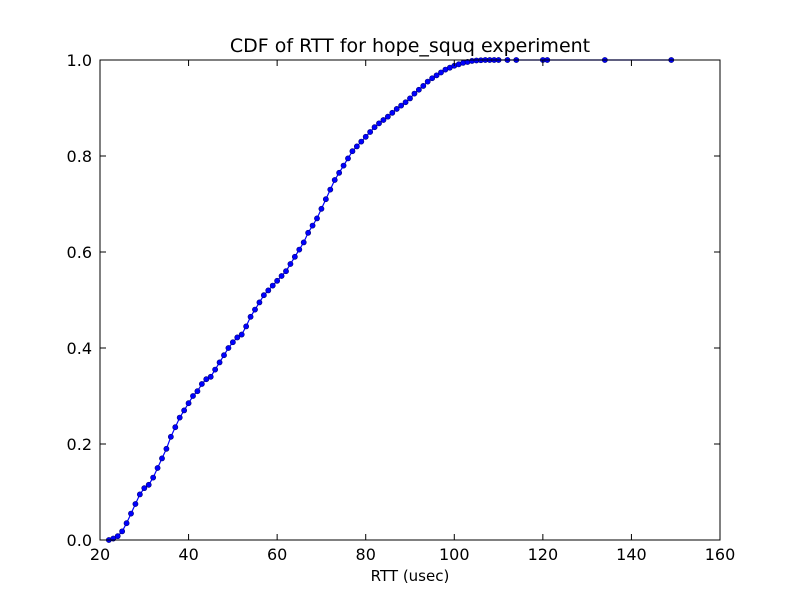 The width and height of the screenshot is (800, 600). What do you see at coordinates (79, 252) in the screenshot?
I see `y-tick-label: 0.6` at bounding box center [79, 252].